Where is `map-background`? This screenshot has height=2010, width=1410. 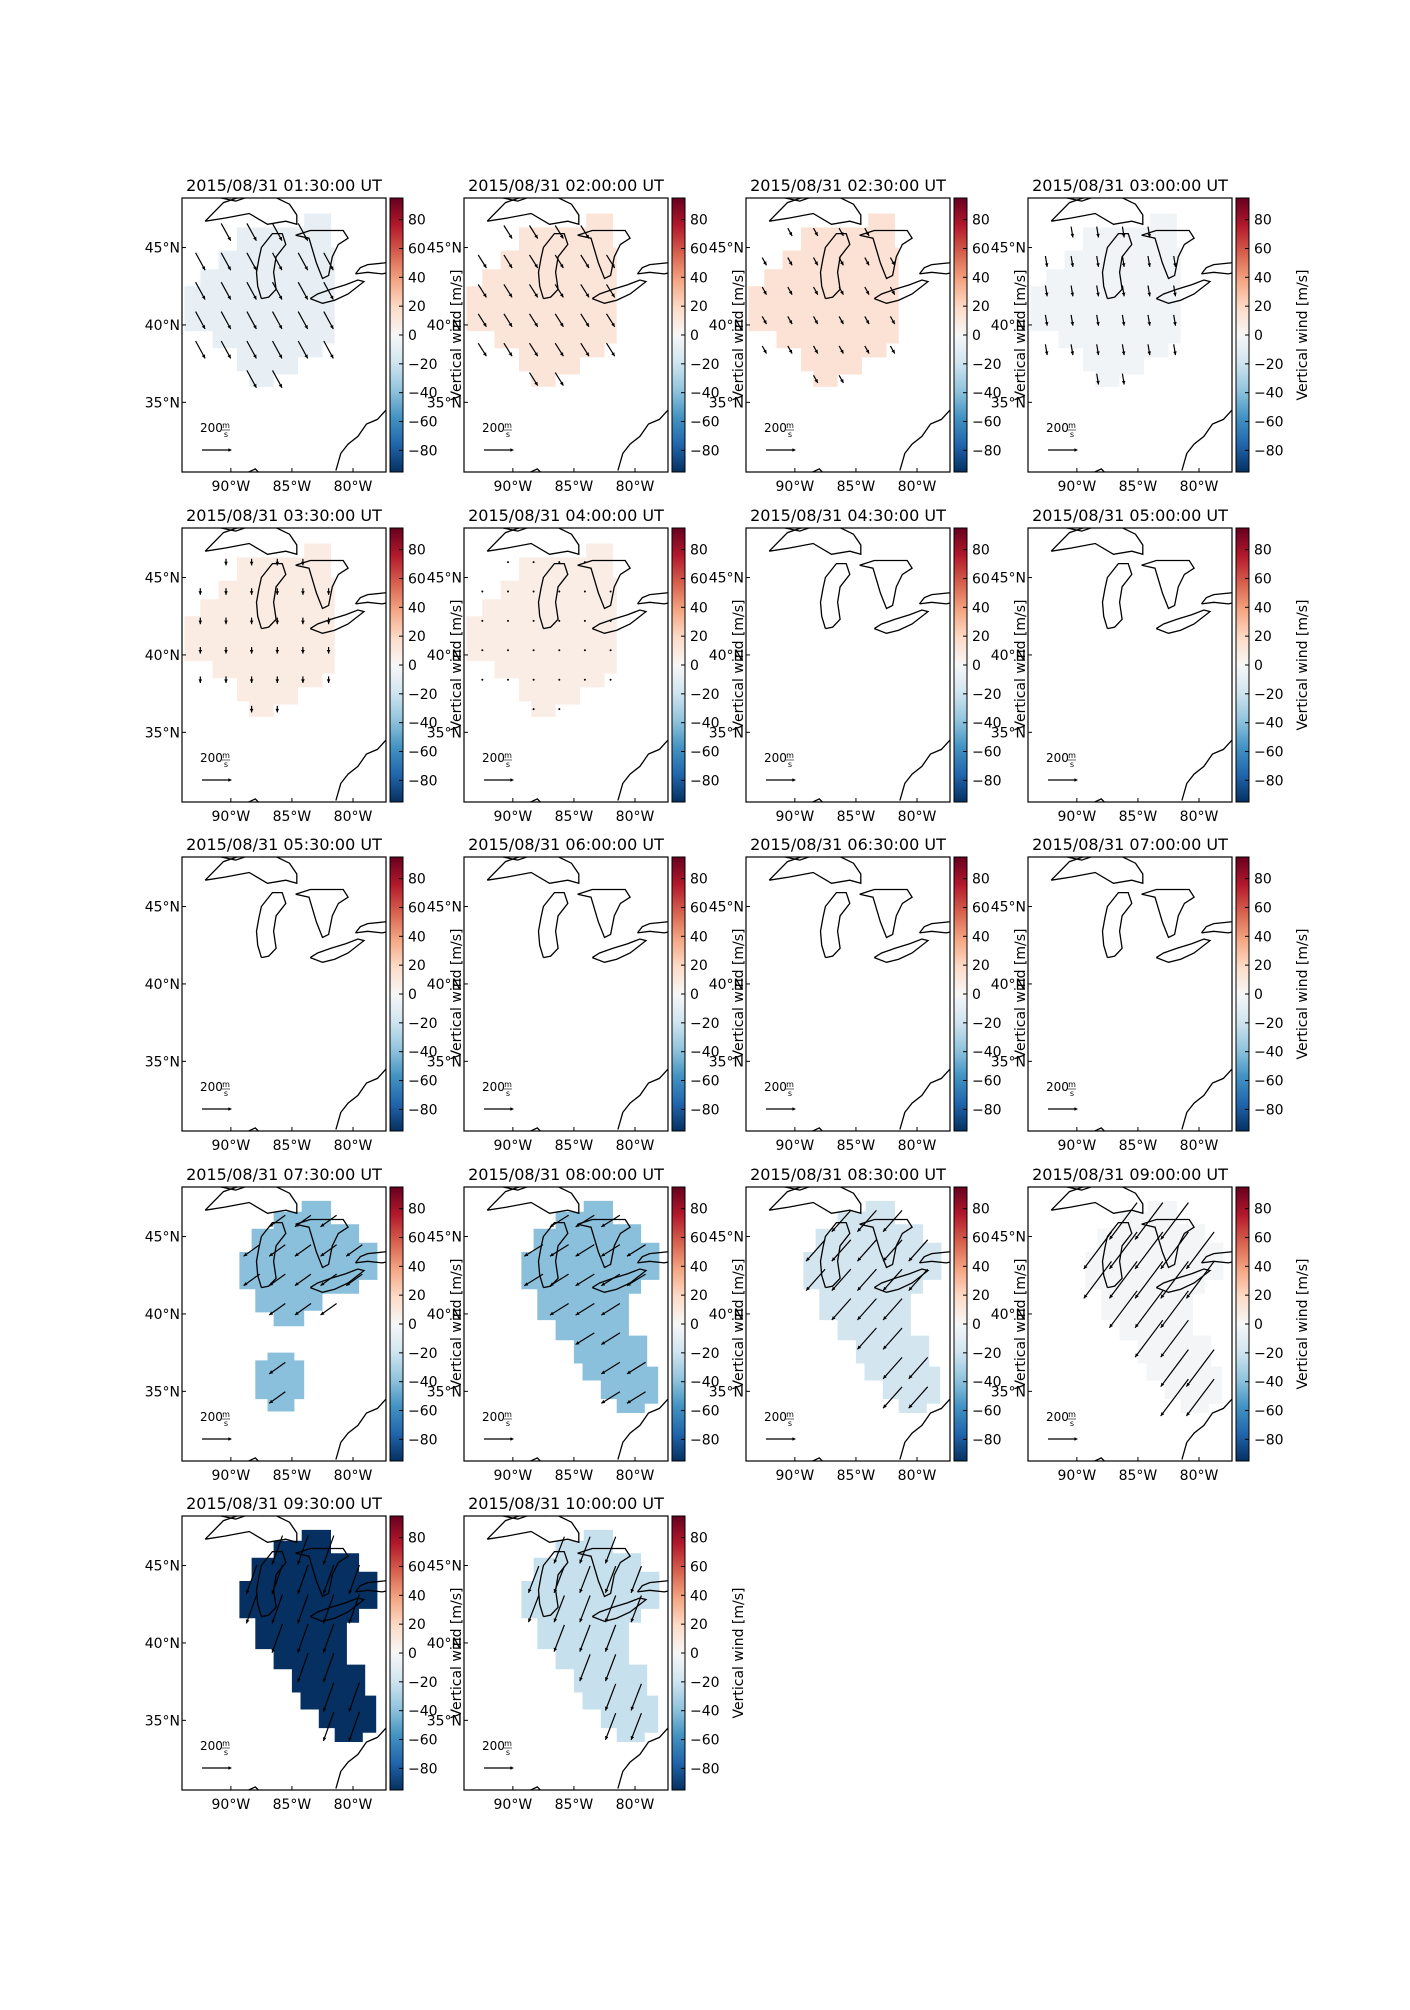
map-background is located at coordinates (848, 665).